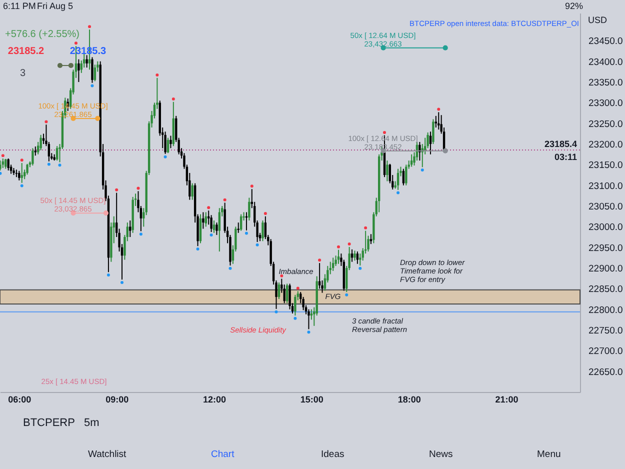 The width and height of the screenshot is (625, 469). Describe the element at coordinates (223, 454) in the screenshot. I see `text: Chart` at that location.